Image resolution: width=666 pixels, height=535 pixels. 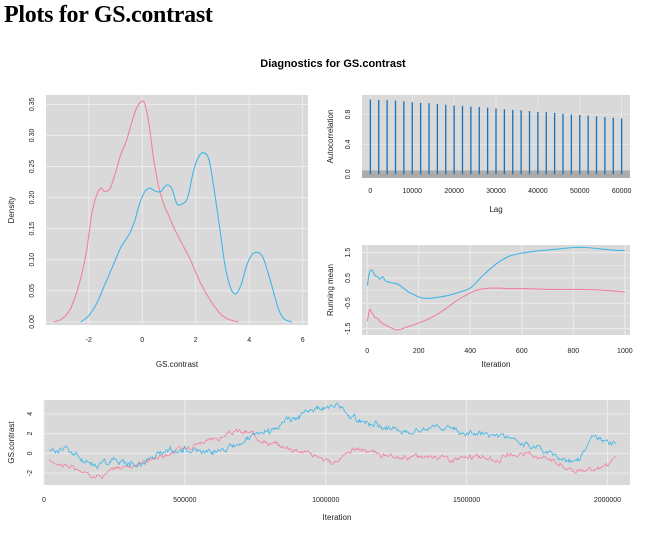 What do you see at coordinates (348, 144) in the screenshot?
I see `y-tick-label: 0.4` at bounding box center [348, 144].